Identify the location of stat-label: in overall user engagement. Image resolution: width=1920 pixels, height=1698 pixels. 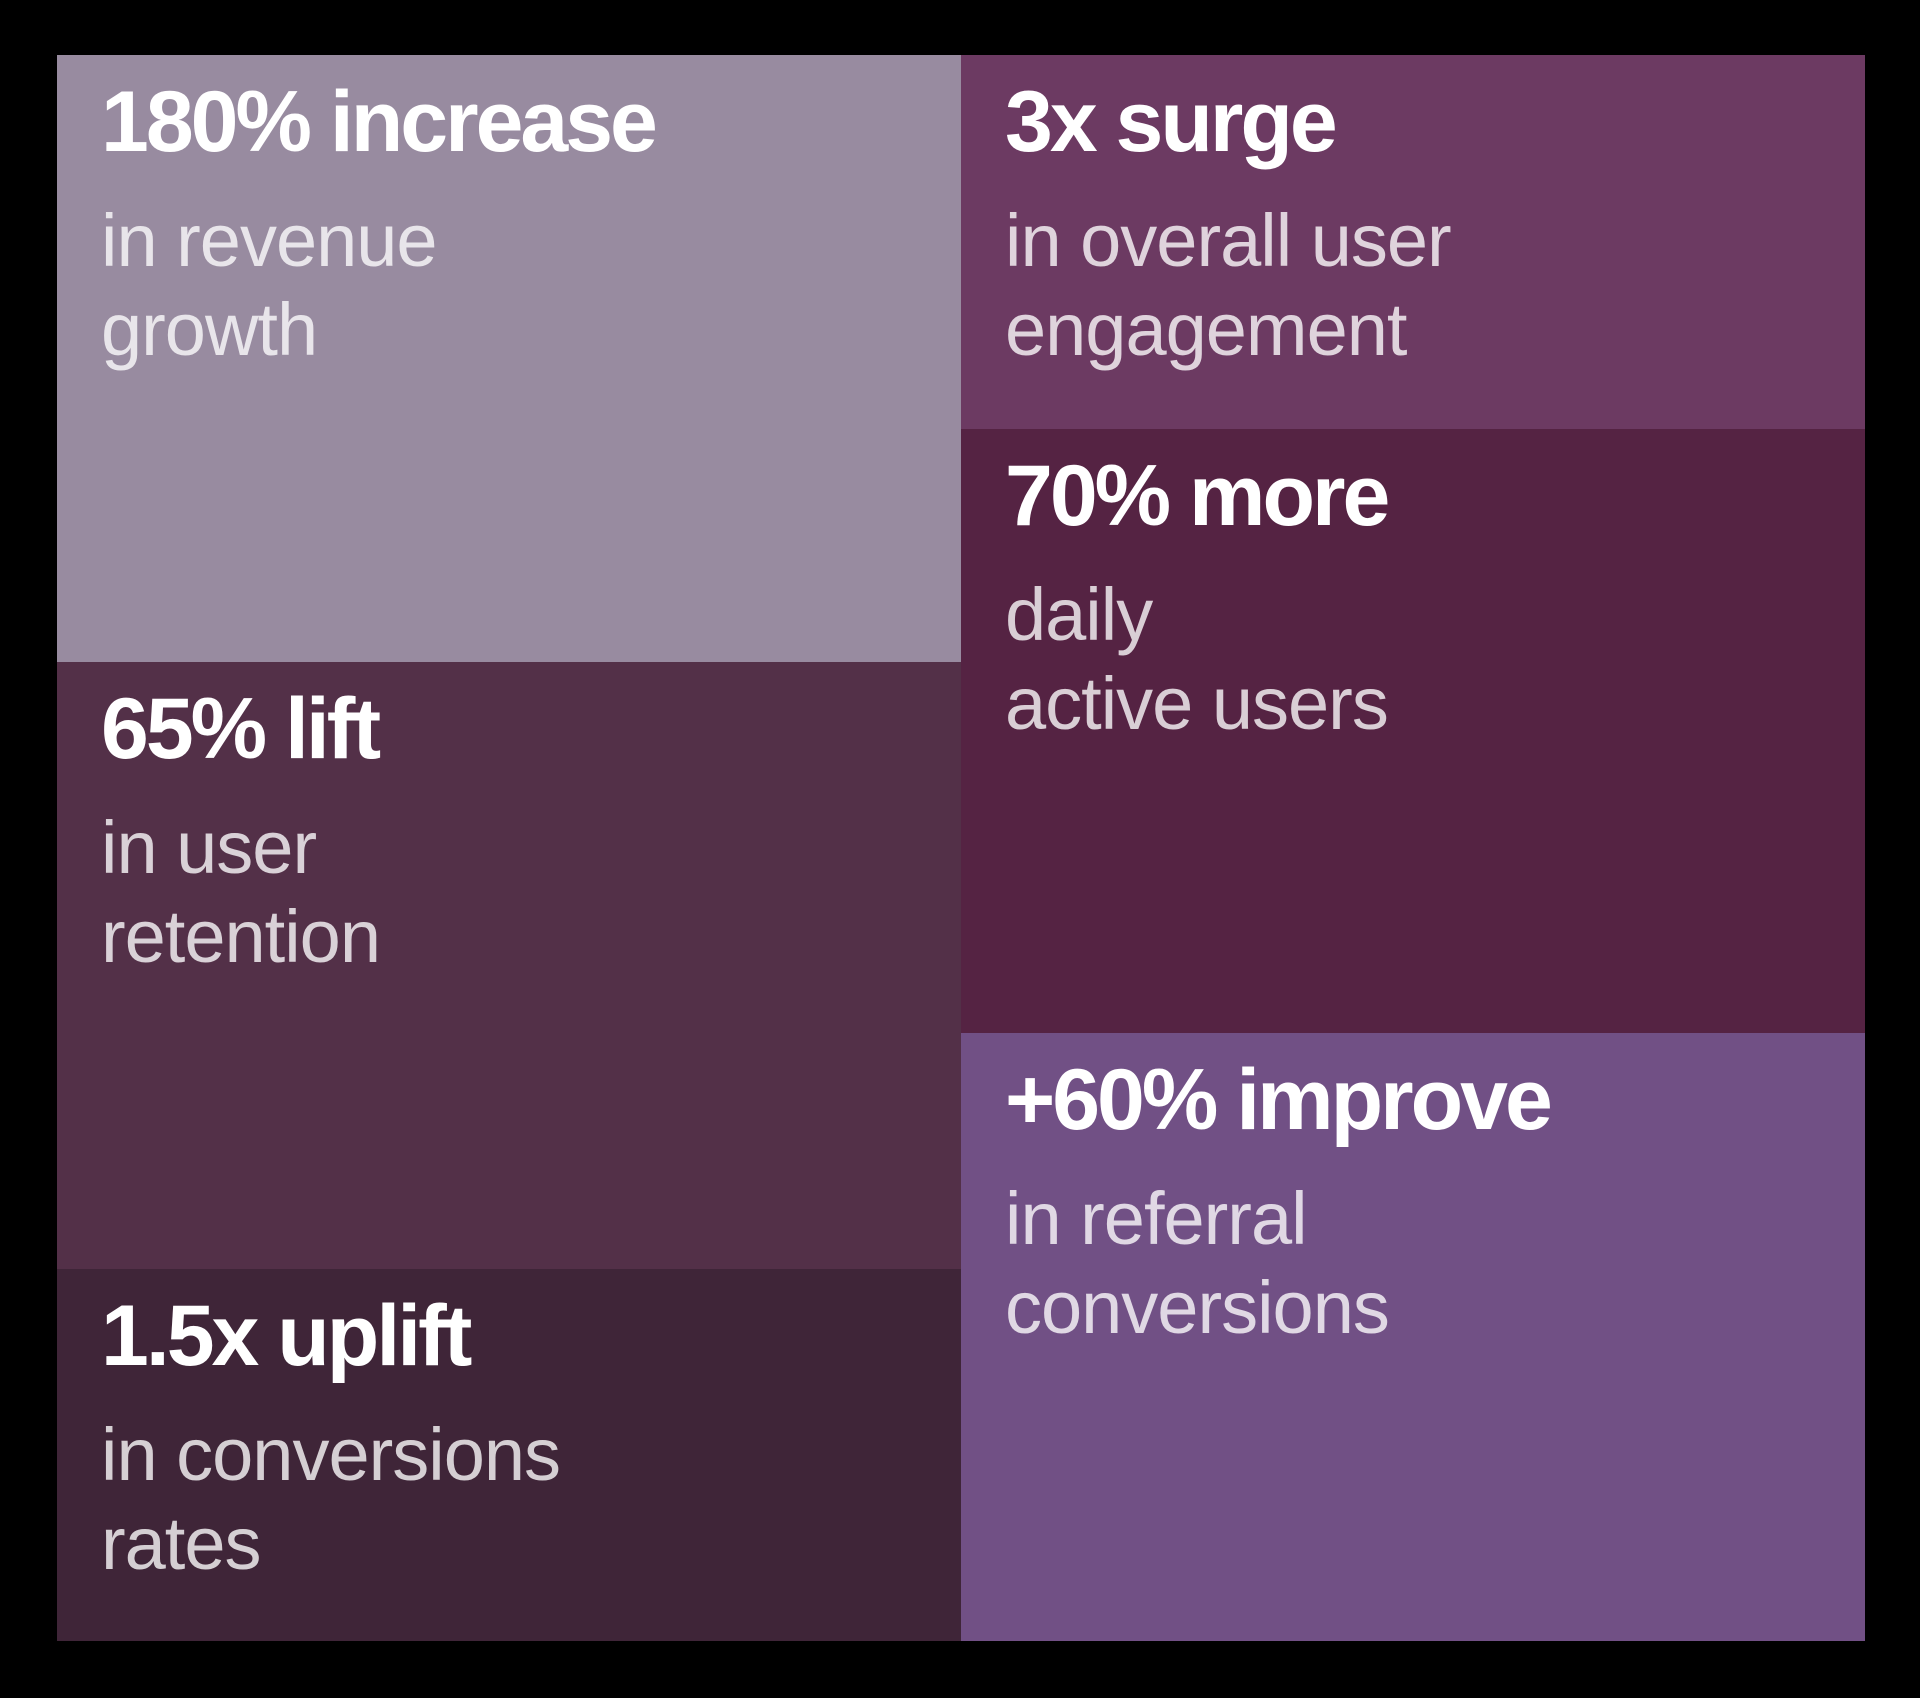
(1415, 286).